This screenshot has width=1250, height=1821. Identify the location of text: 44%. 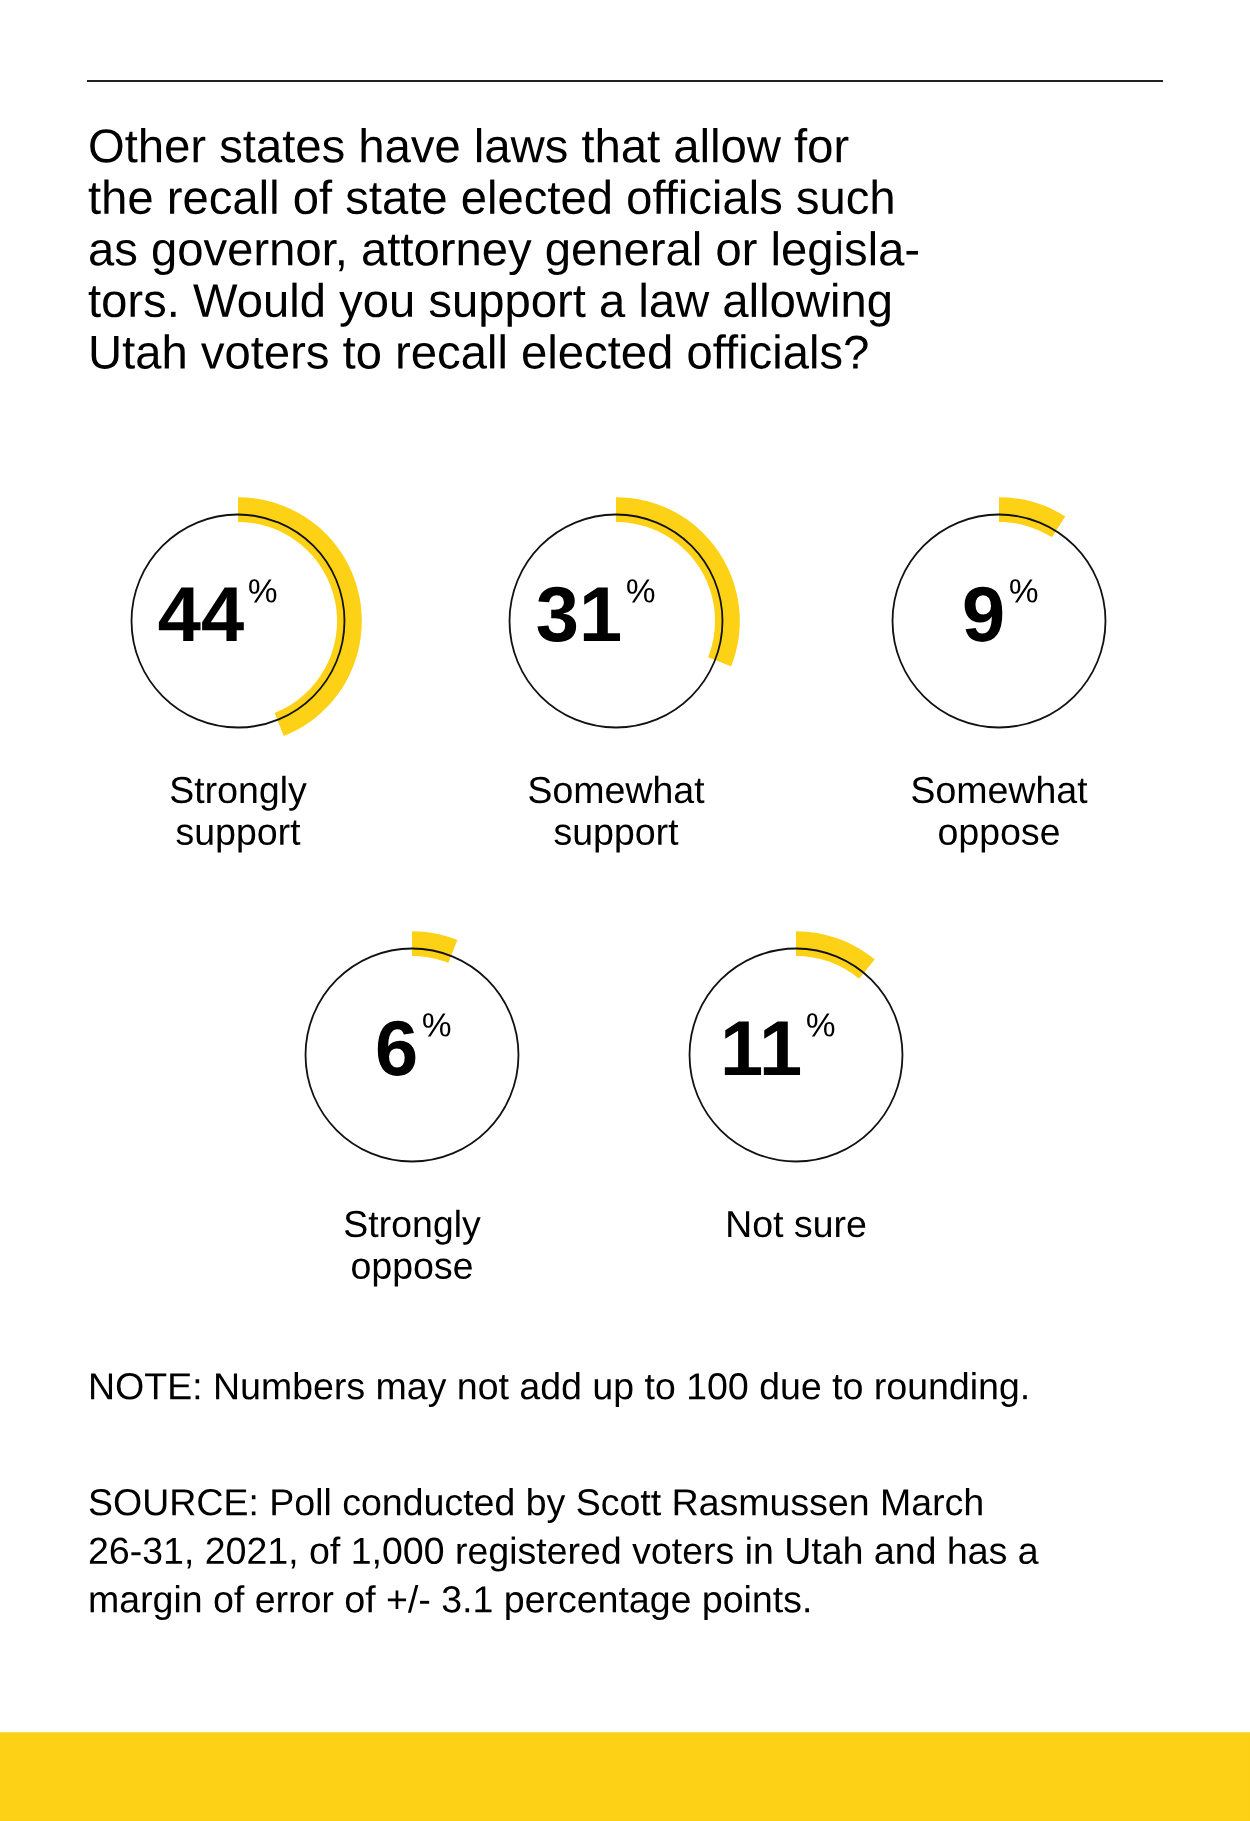
(217, 610).